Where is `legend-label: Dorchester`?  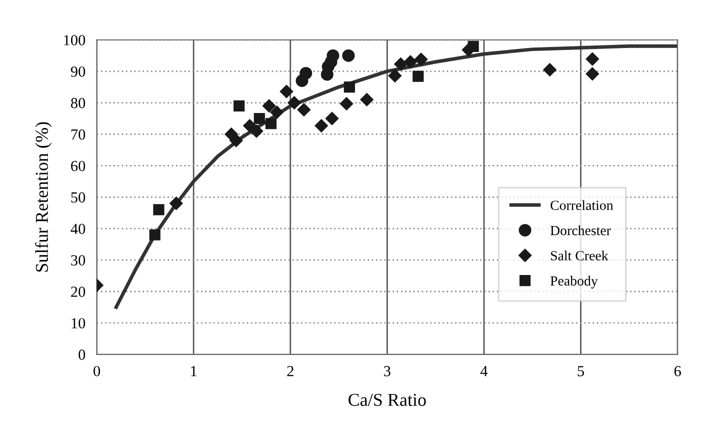 legend-label: Dorchester is located at coordinates (580, 230).